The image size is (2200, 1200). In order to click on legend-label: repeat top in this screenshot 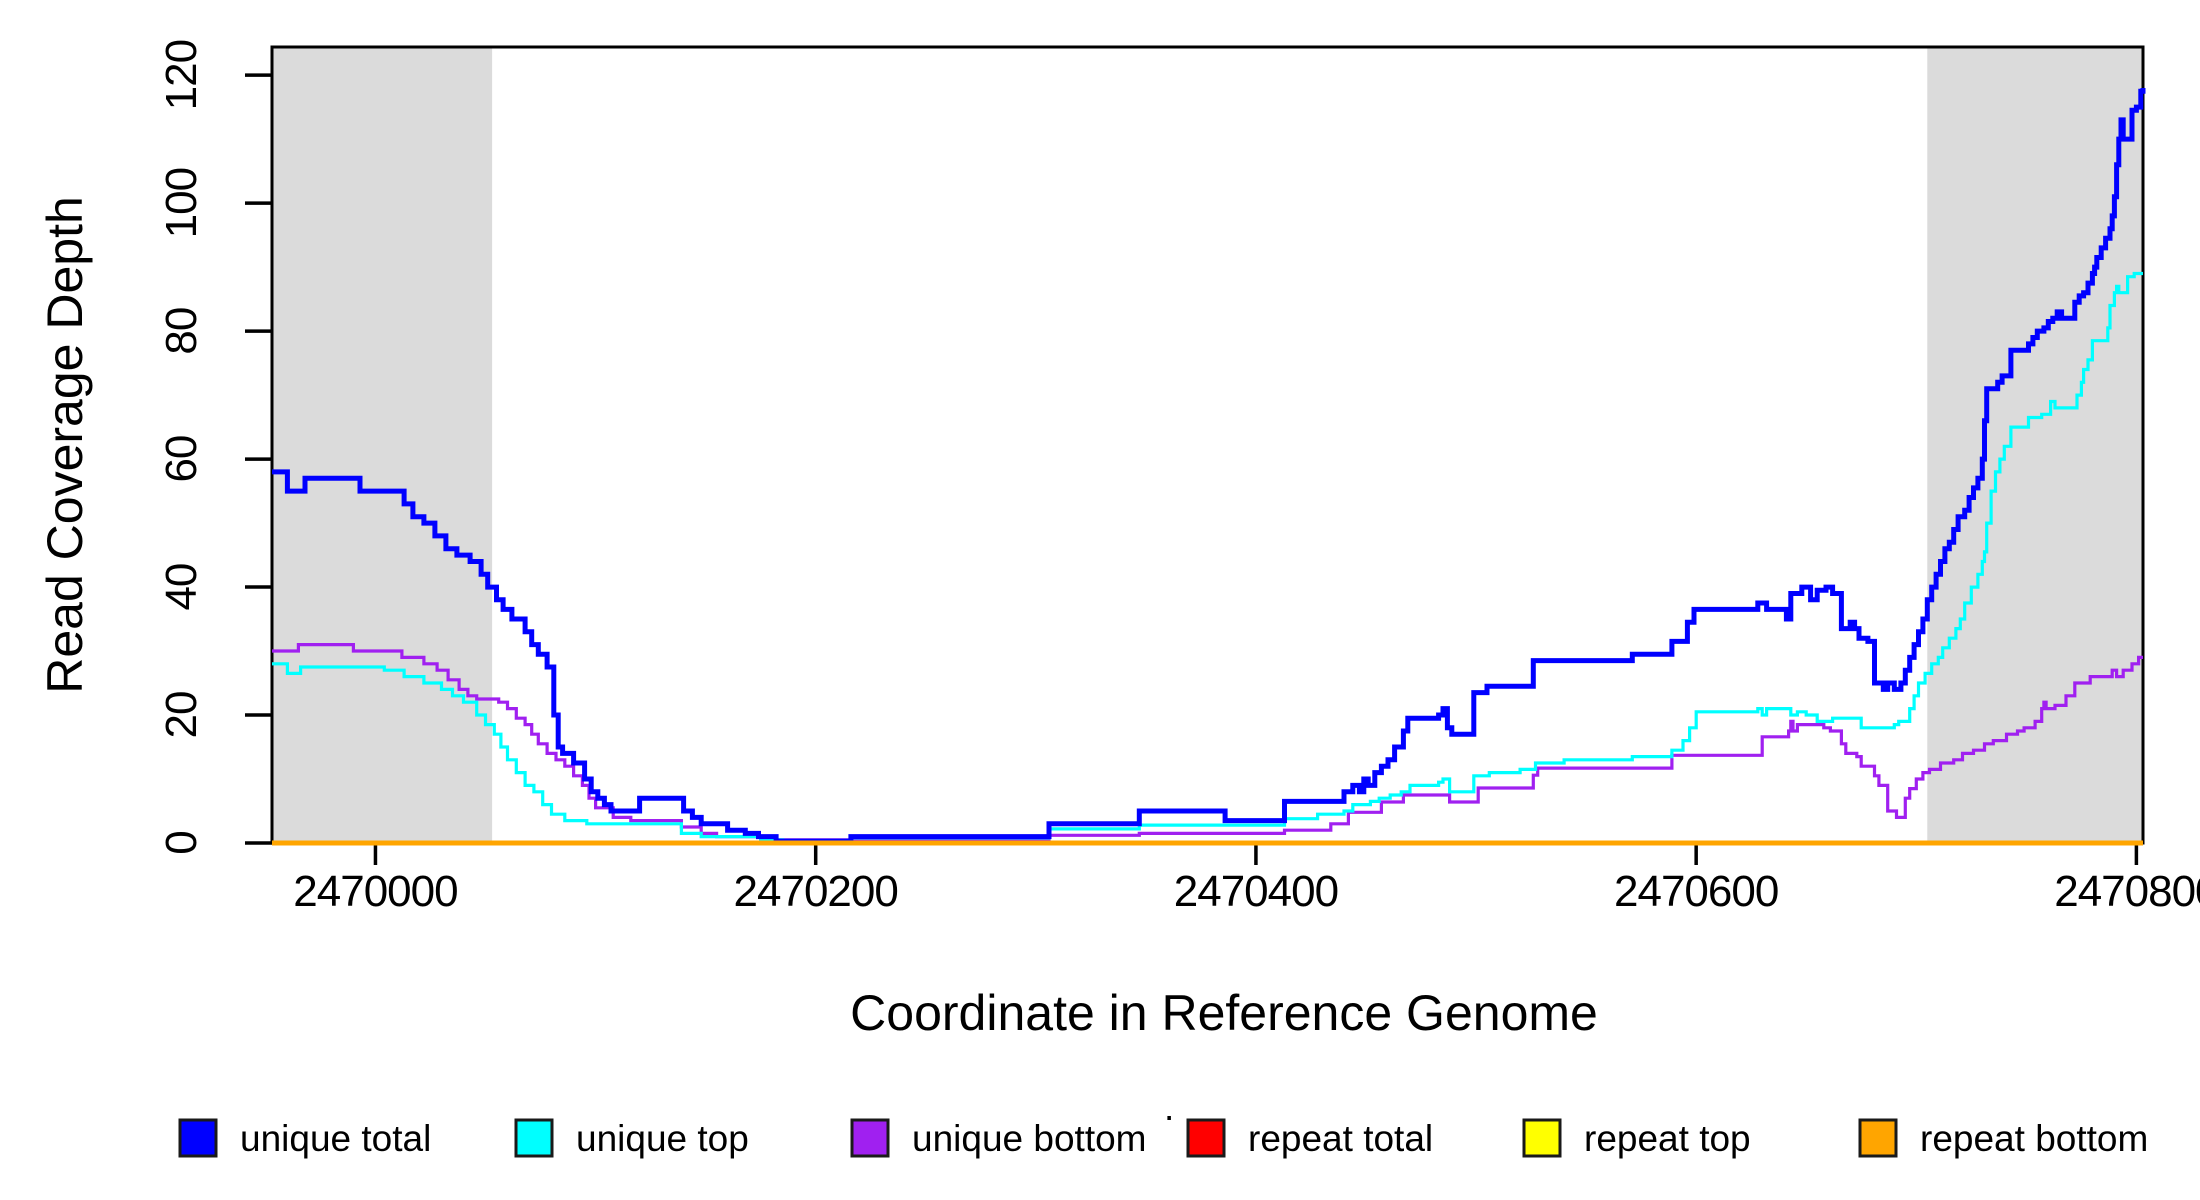, I will do `click(1667, 1138)`.